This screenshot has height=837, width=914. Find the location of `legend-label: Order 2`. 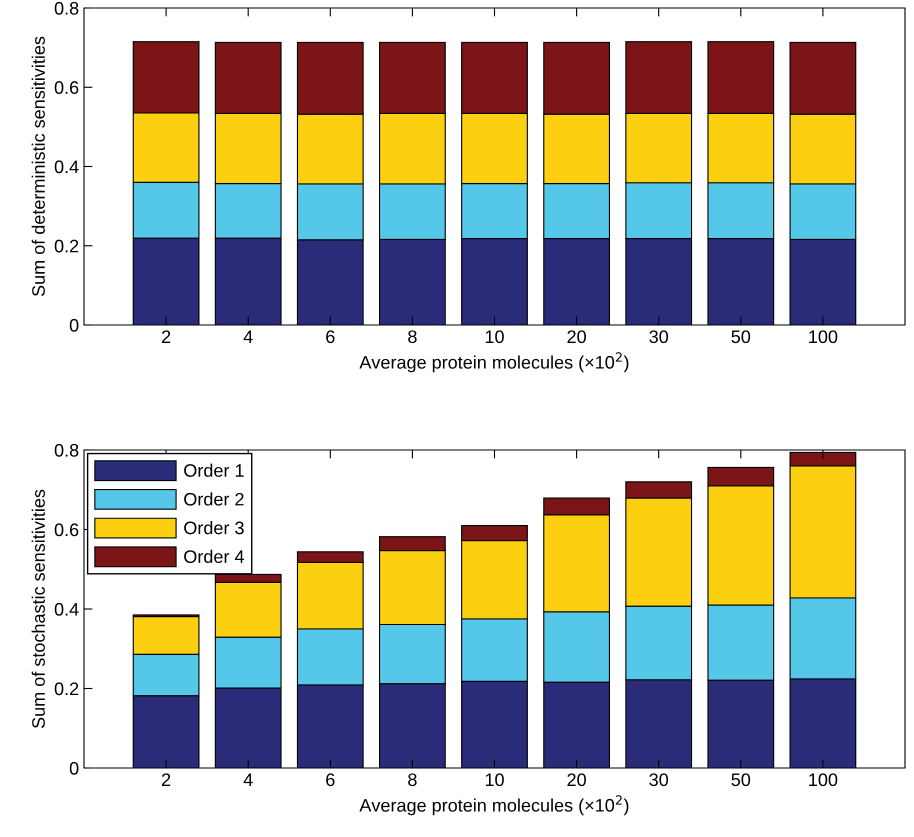

legend-label: Order 2 is located at coordinates (214, 499).